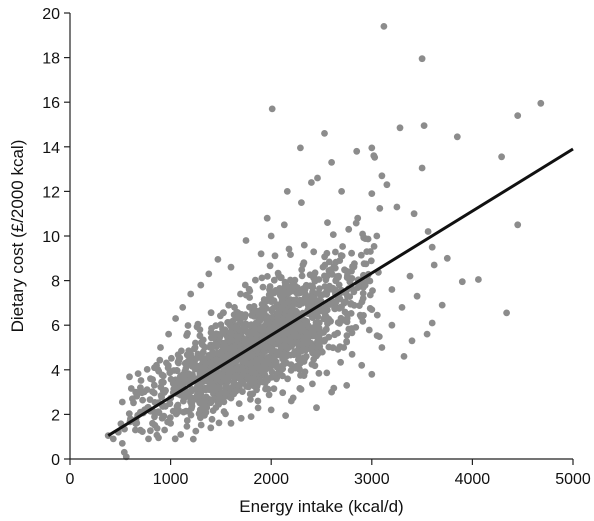 The height and width of the screenshot is (521, 594). Describe the element at coordinates (573, 479) in the screenshot. I see `x-tick-label: 5000` at that location.